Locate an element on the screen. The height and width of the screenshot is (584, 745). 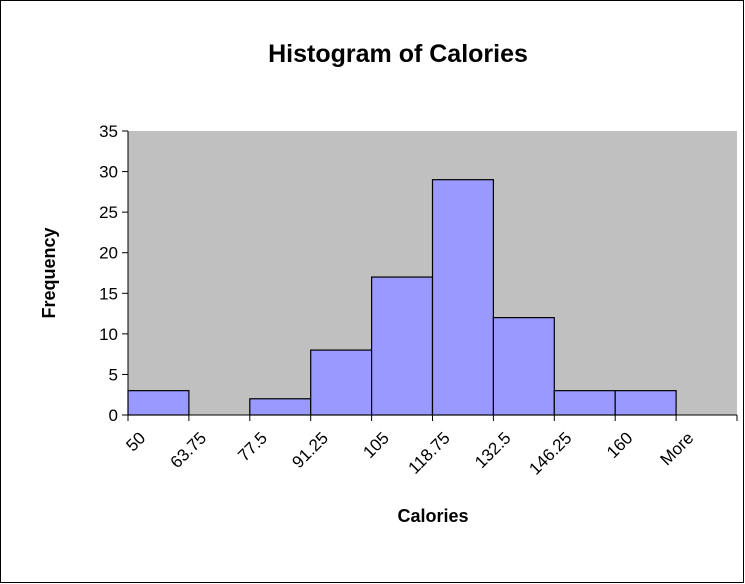
y-tick-label: 30 is located at coordinates (108, 172).